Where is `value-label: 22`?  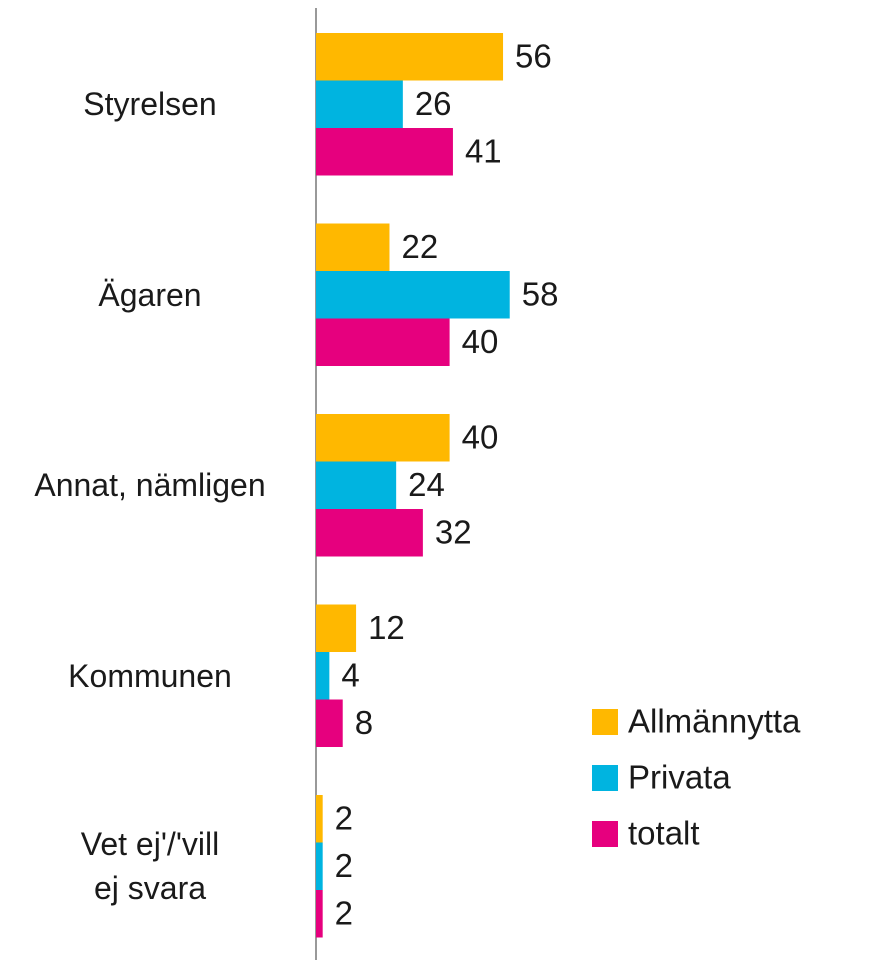
value-label: 22 is located at coordinates (419, 246).